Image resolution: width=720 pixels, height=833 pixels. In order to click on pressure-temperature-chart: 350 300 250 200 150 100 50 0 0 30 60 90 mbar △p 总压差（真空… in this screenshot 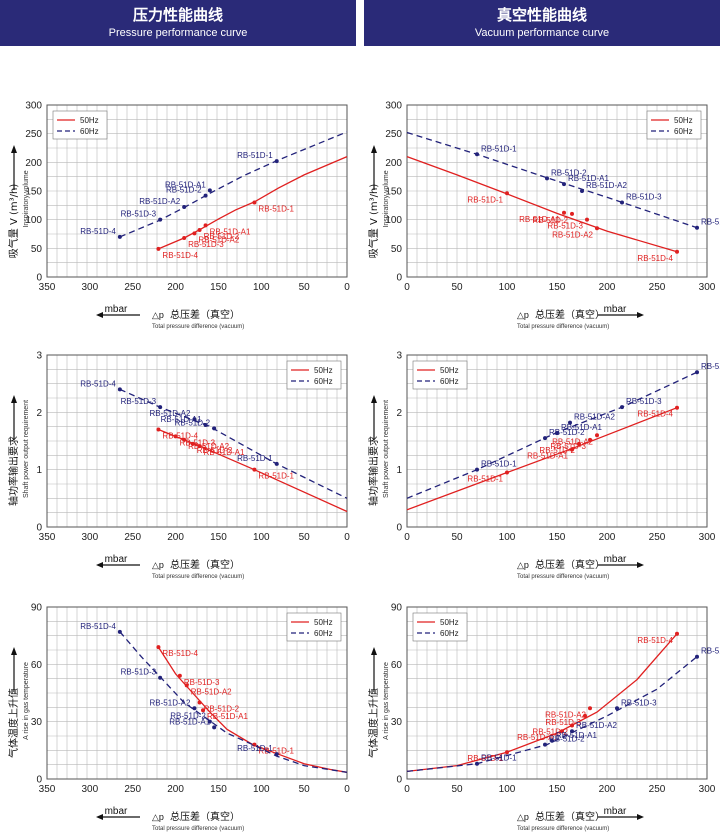, I will do `click(178, 718)`.